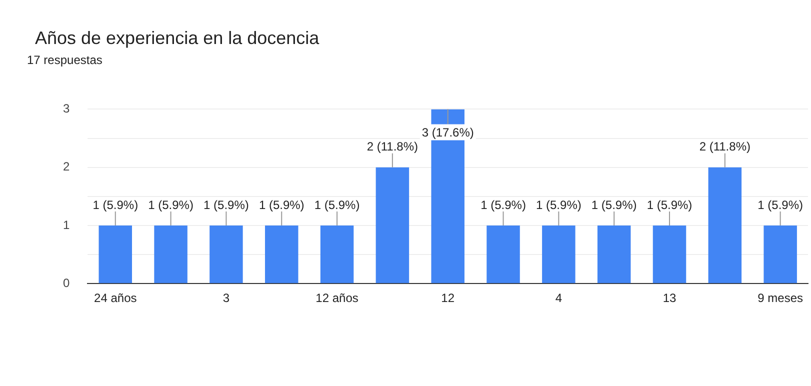  Describe the element at coordinates (448, 133) in the screenshot. I see `data-label: 3 (17.6%)` at that location.